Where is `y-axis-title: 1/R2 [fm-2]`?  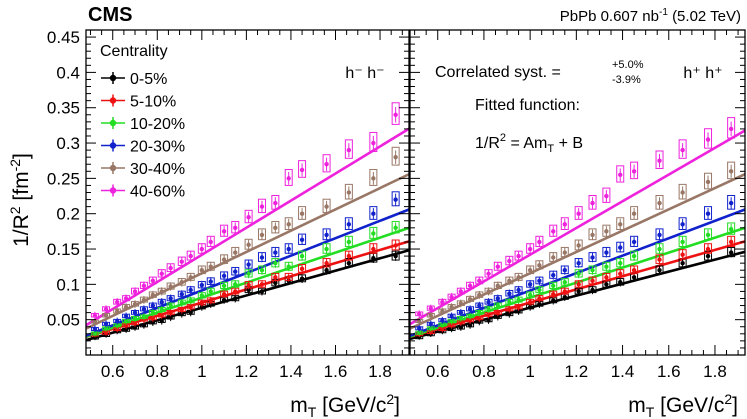
y-axis-title: 1/R2 [fm-2] is located at coordinates (20, 200).